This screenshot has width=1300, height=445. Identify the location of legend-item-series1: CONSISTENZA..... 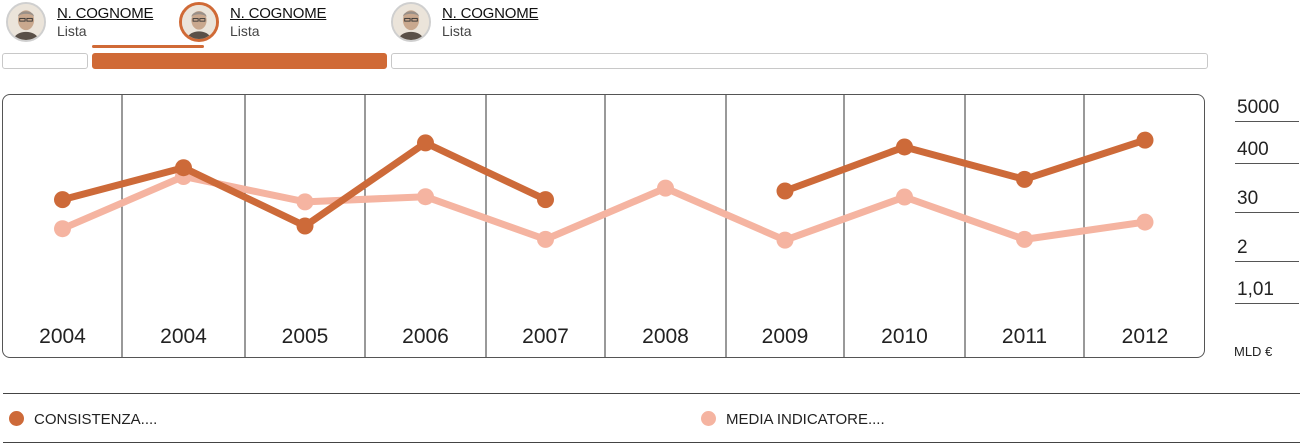
(109, 419).